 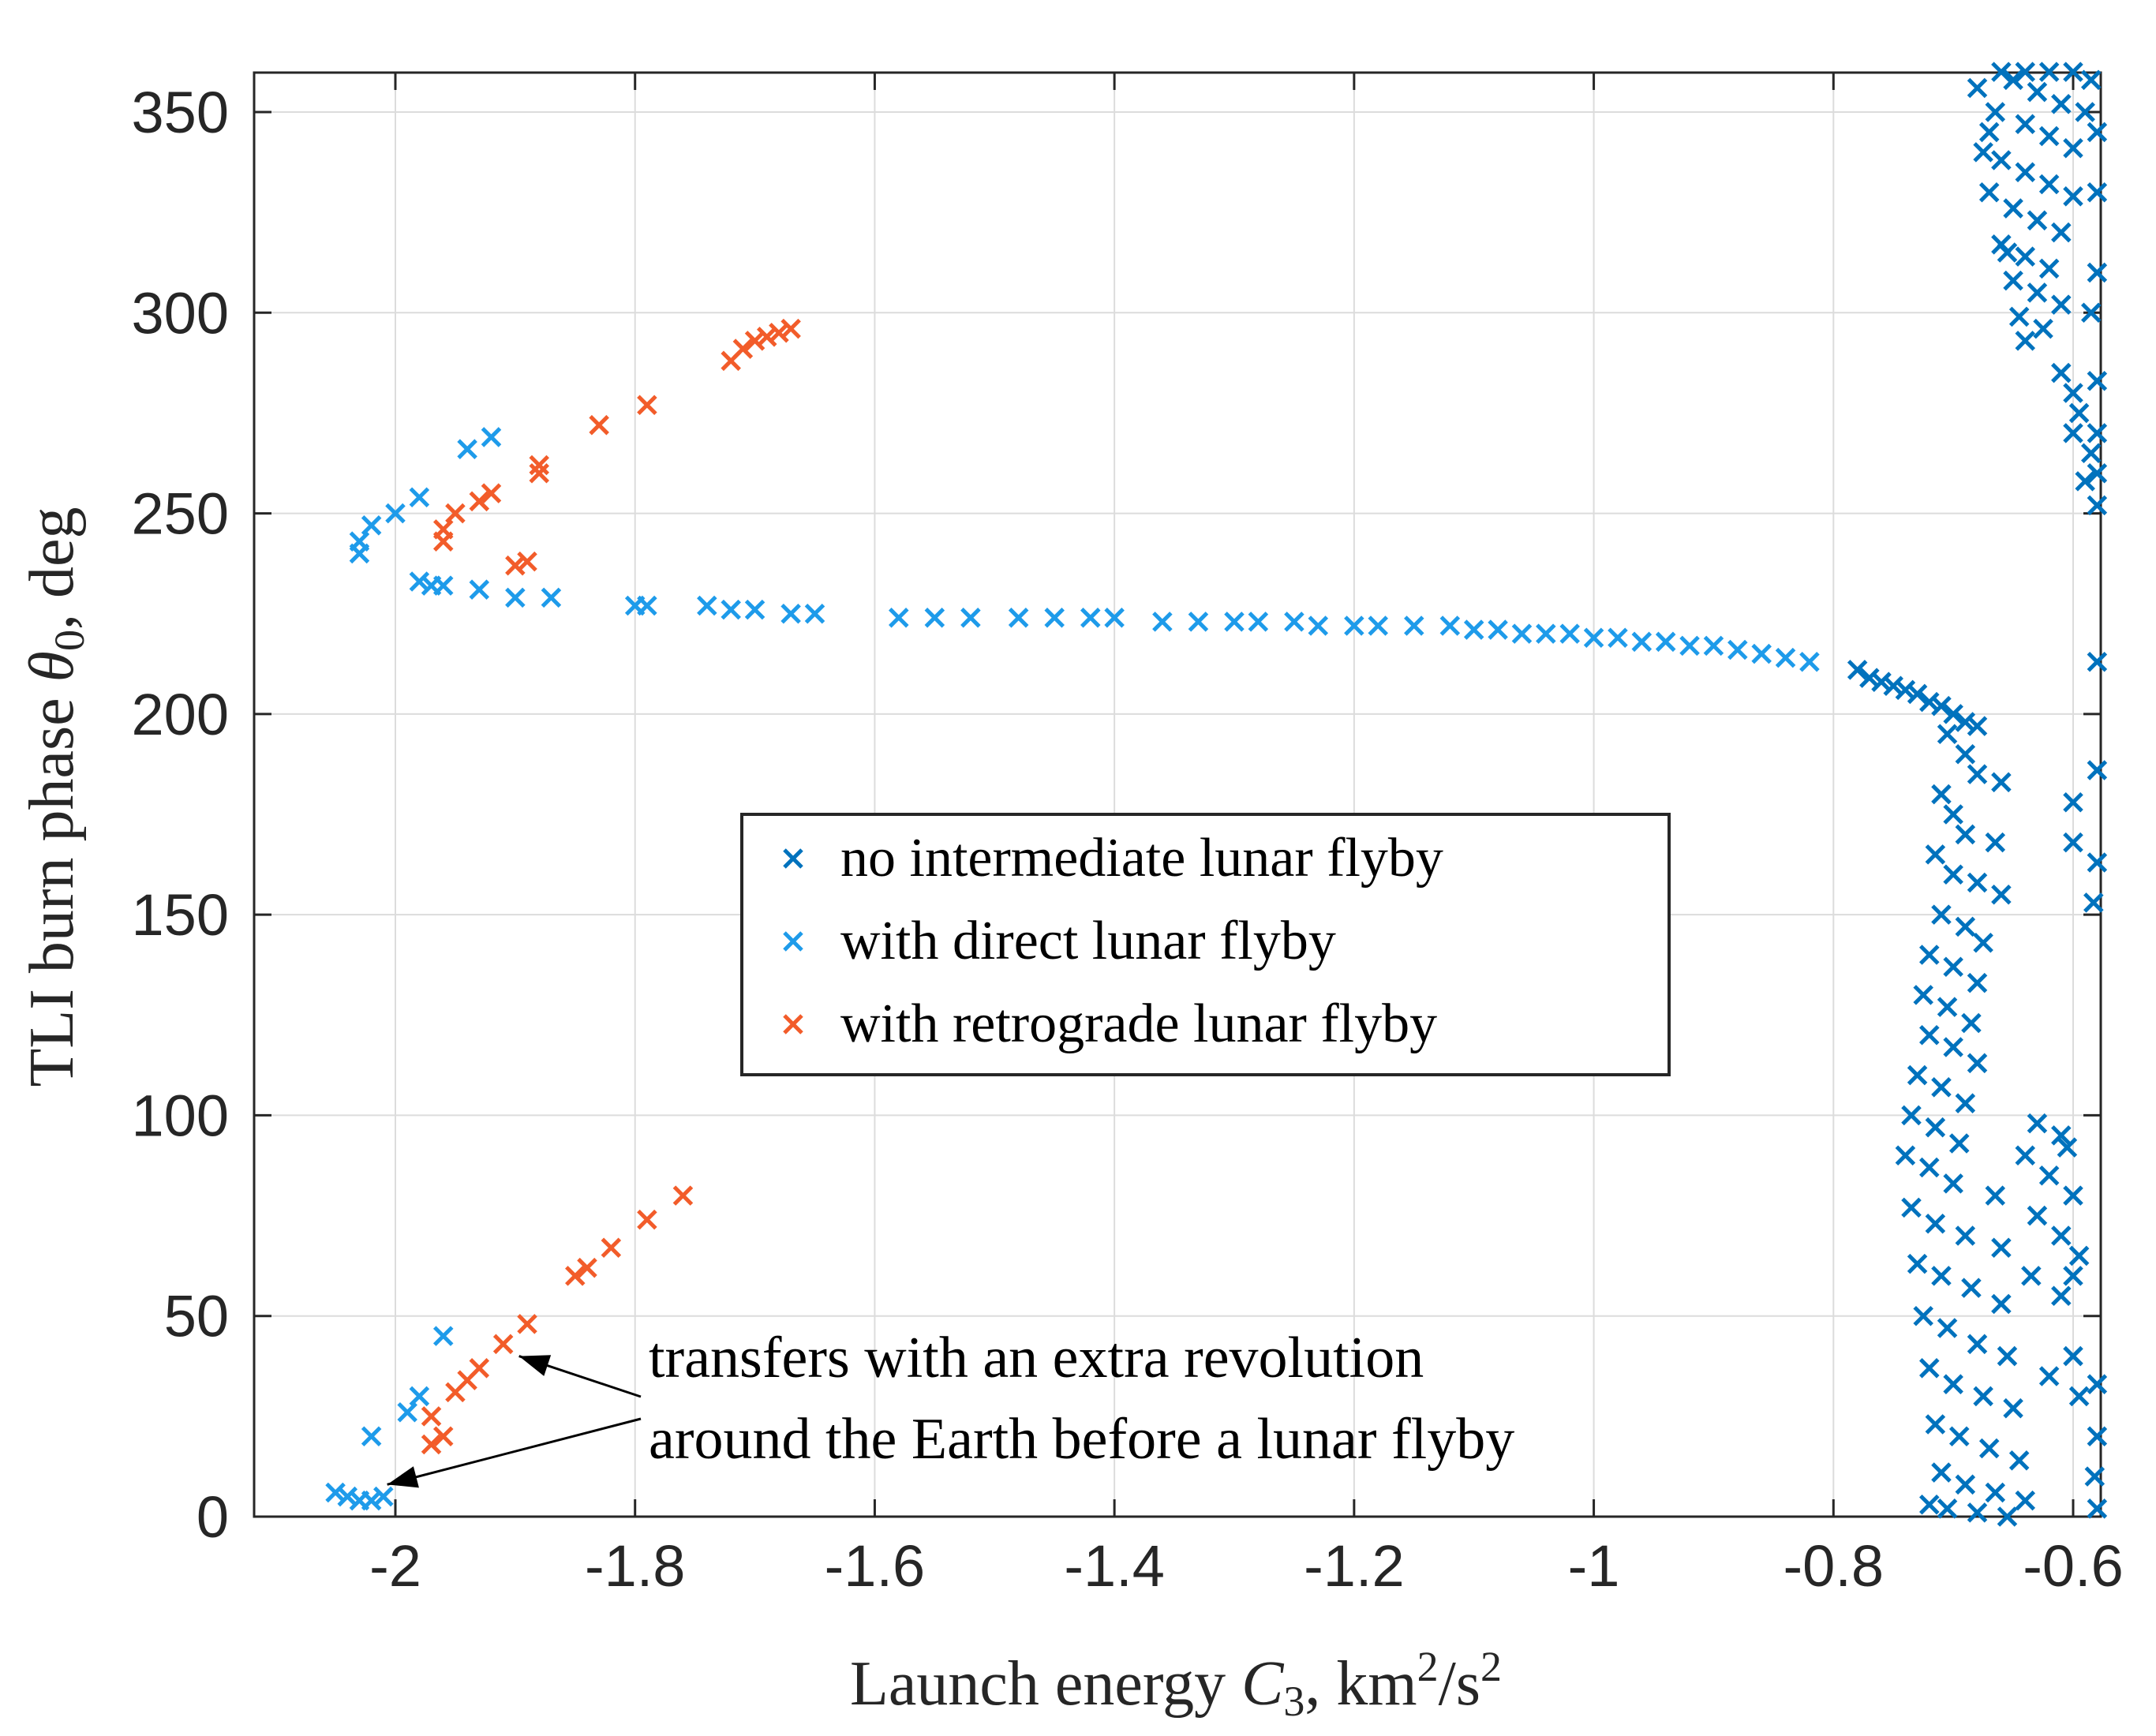 What do you see at coordinates (180, 514) in the screenshot?
I see `y-tick-label: 250` at bounding box center [180, 514].